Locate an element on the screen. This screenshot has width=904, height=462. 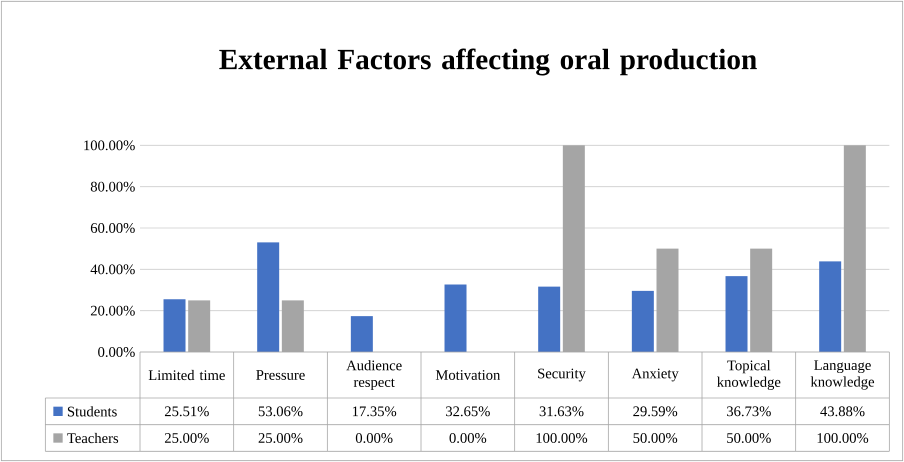
data-label: 17.35% is located at coordinates (374, 411).